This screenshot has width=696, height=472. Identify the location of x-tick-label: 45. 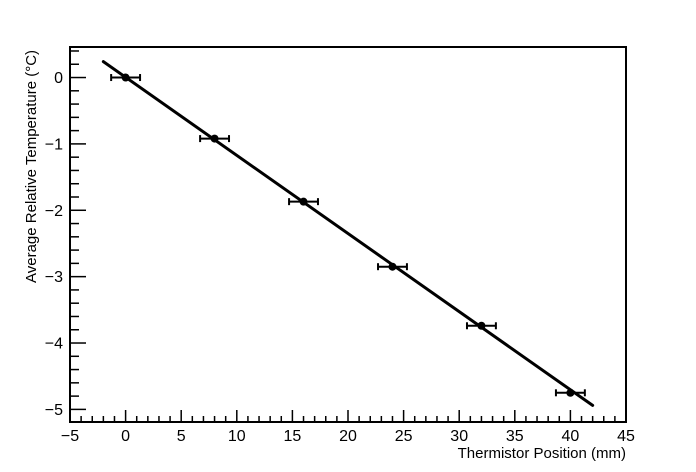
(626, 436).